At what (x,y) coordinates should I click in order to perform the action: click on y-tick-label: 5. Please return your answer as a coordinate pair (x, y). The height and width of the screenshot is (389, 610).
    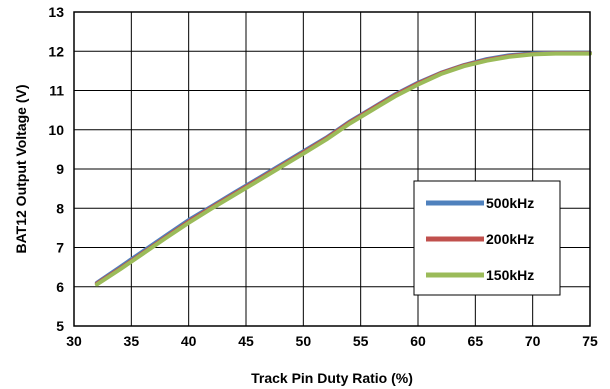
    Looking at the image, I should click on (60, 326).